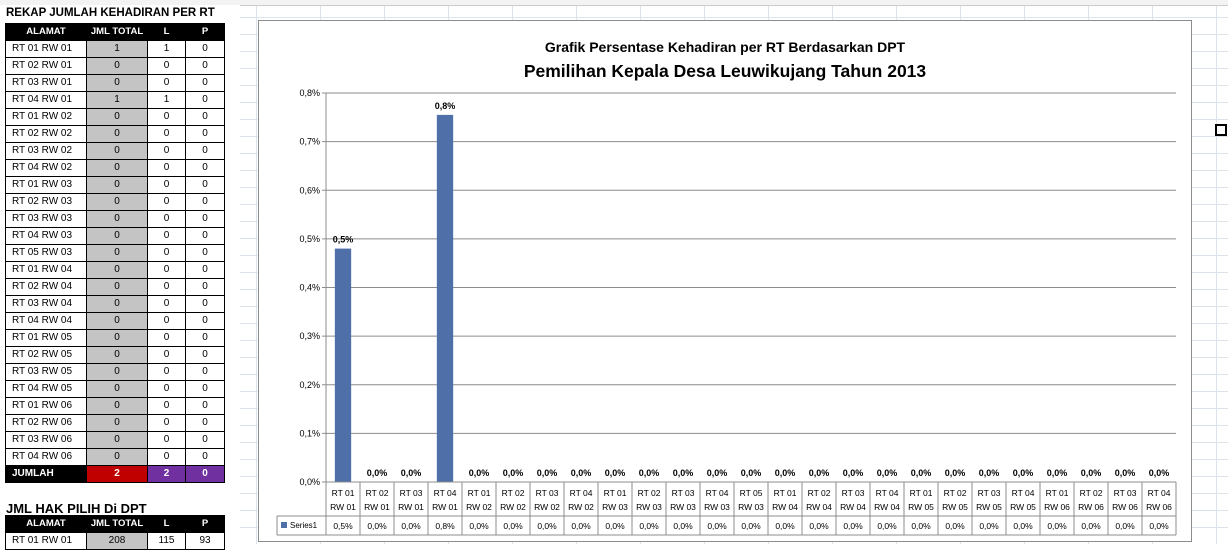 The width and height of the screenshot is (1228, 550). Describe the element at coordinates (205, 32) in the screenshot. I see `header-p: P` at that location.